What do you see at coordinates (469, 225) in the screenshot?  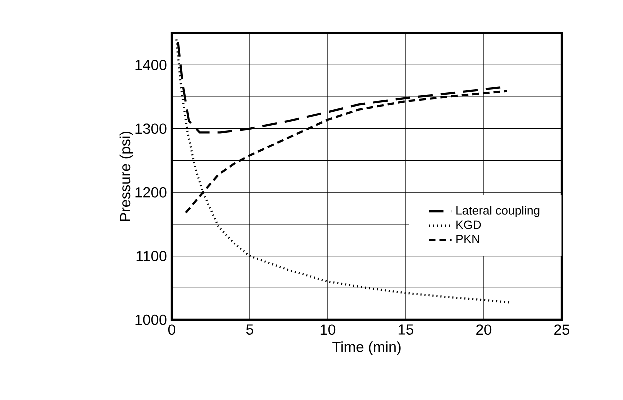 I see `legend-label: KGD` at bounding box center [469, 225].